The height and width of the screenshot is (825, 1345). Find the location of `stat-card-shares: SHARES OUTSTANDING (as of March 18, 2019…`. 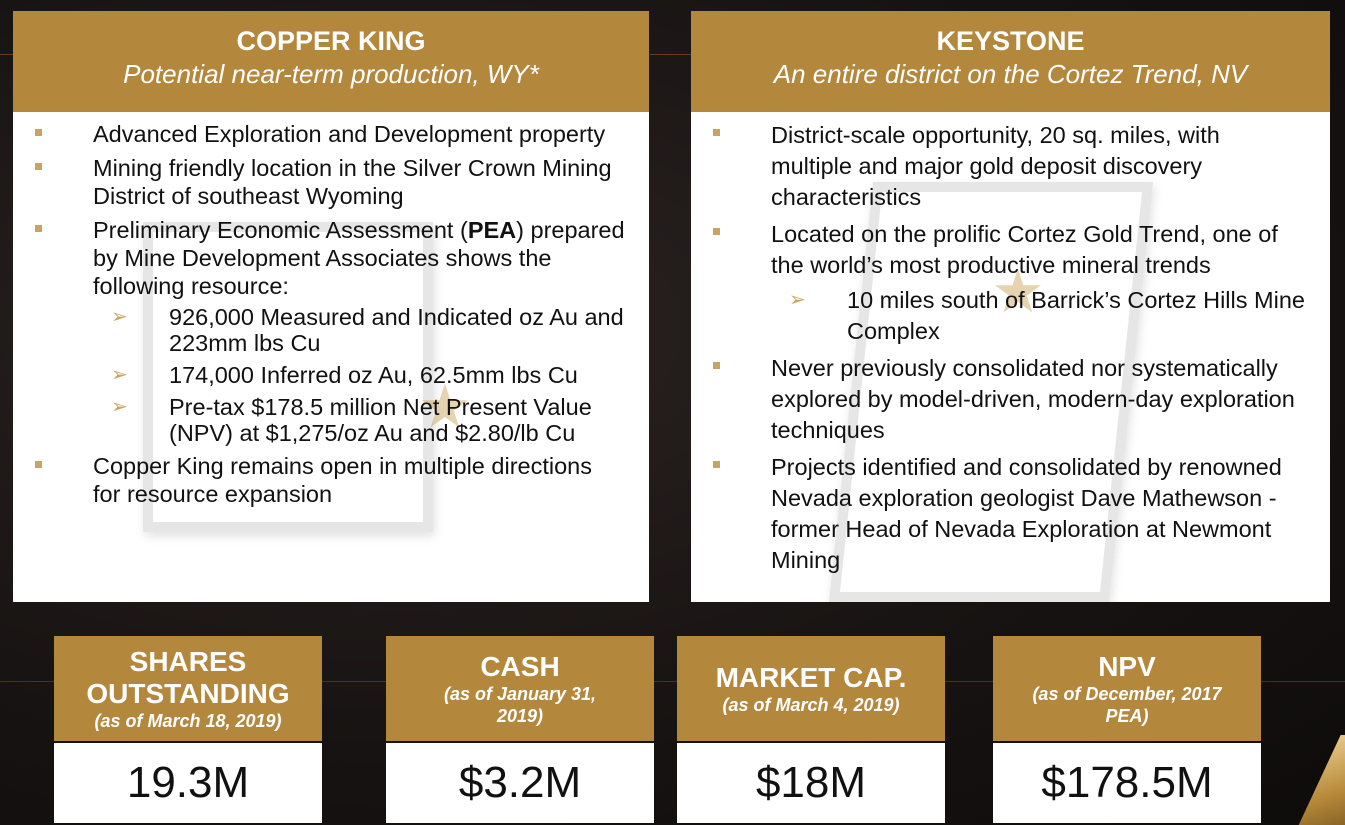

stat-card-shares: SHARES OUTSTANDING (as of March 18, 2019… is located at coordinates (188, 729).